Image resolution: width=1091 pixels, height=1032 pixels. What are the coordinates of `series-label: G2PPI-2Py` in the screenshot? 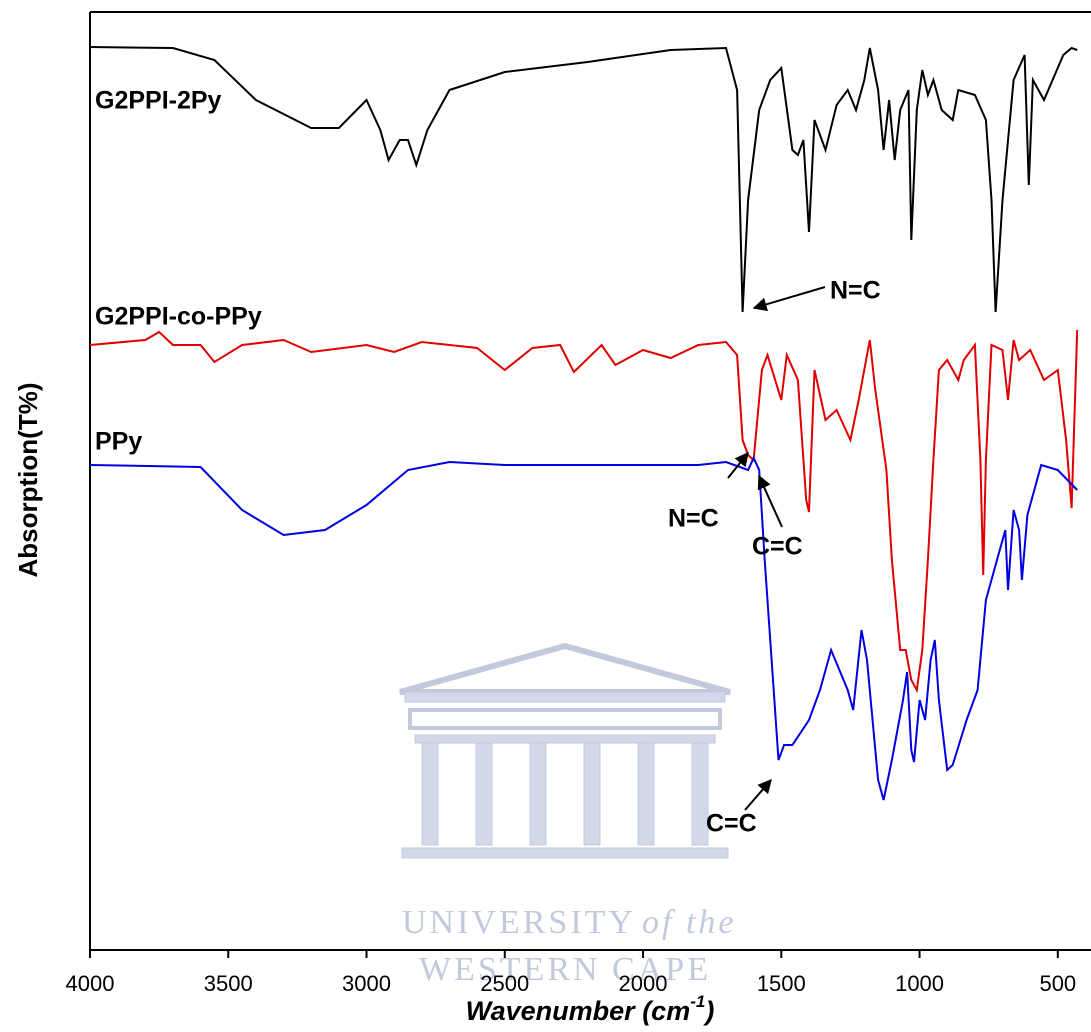 It's located at (158, 101).